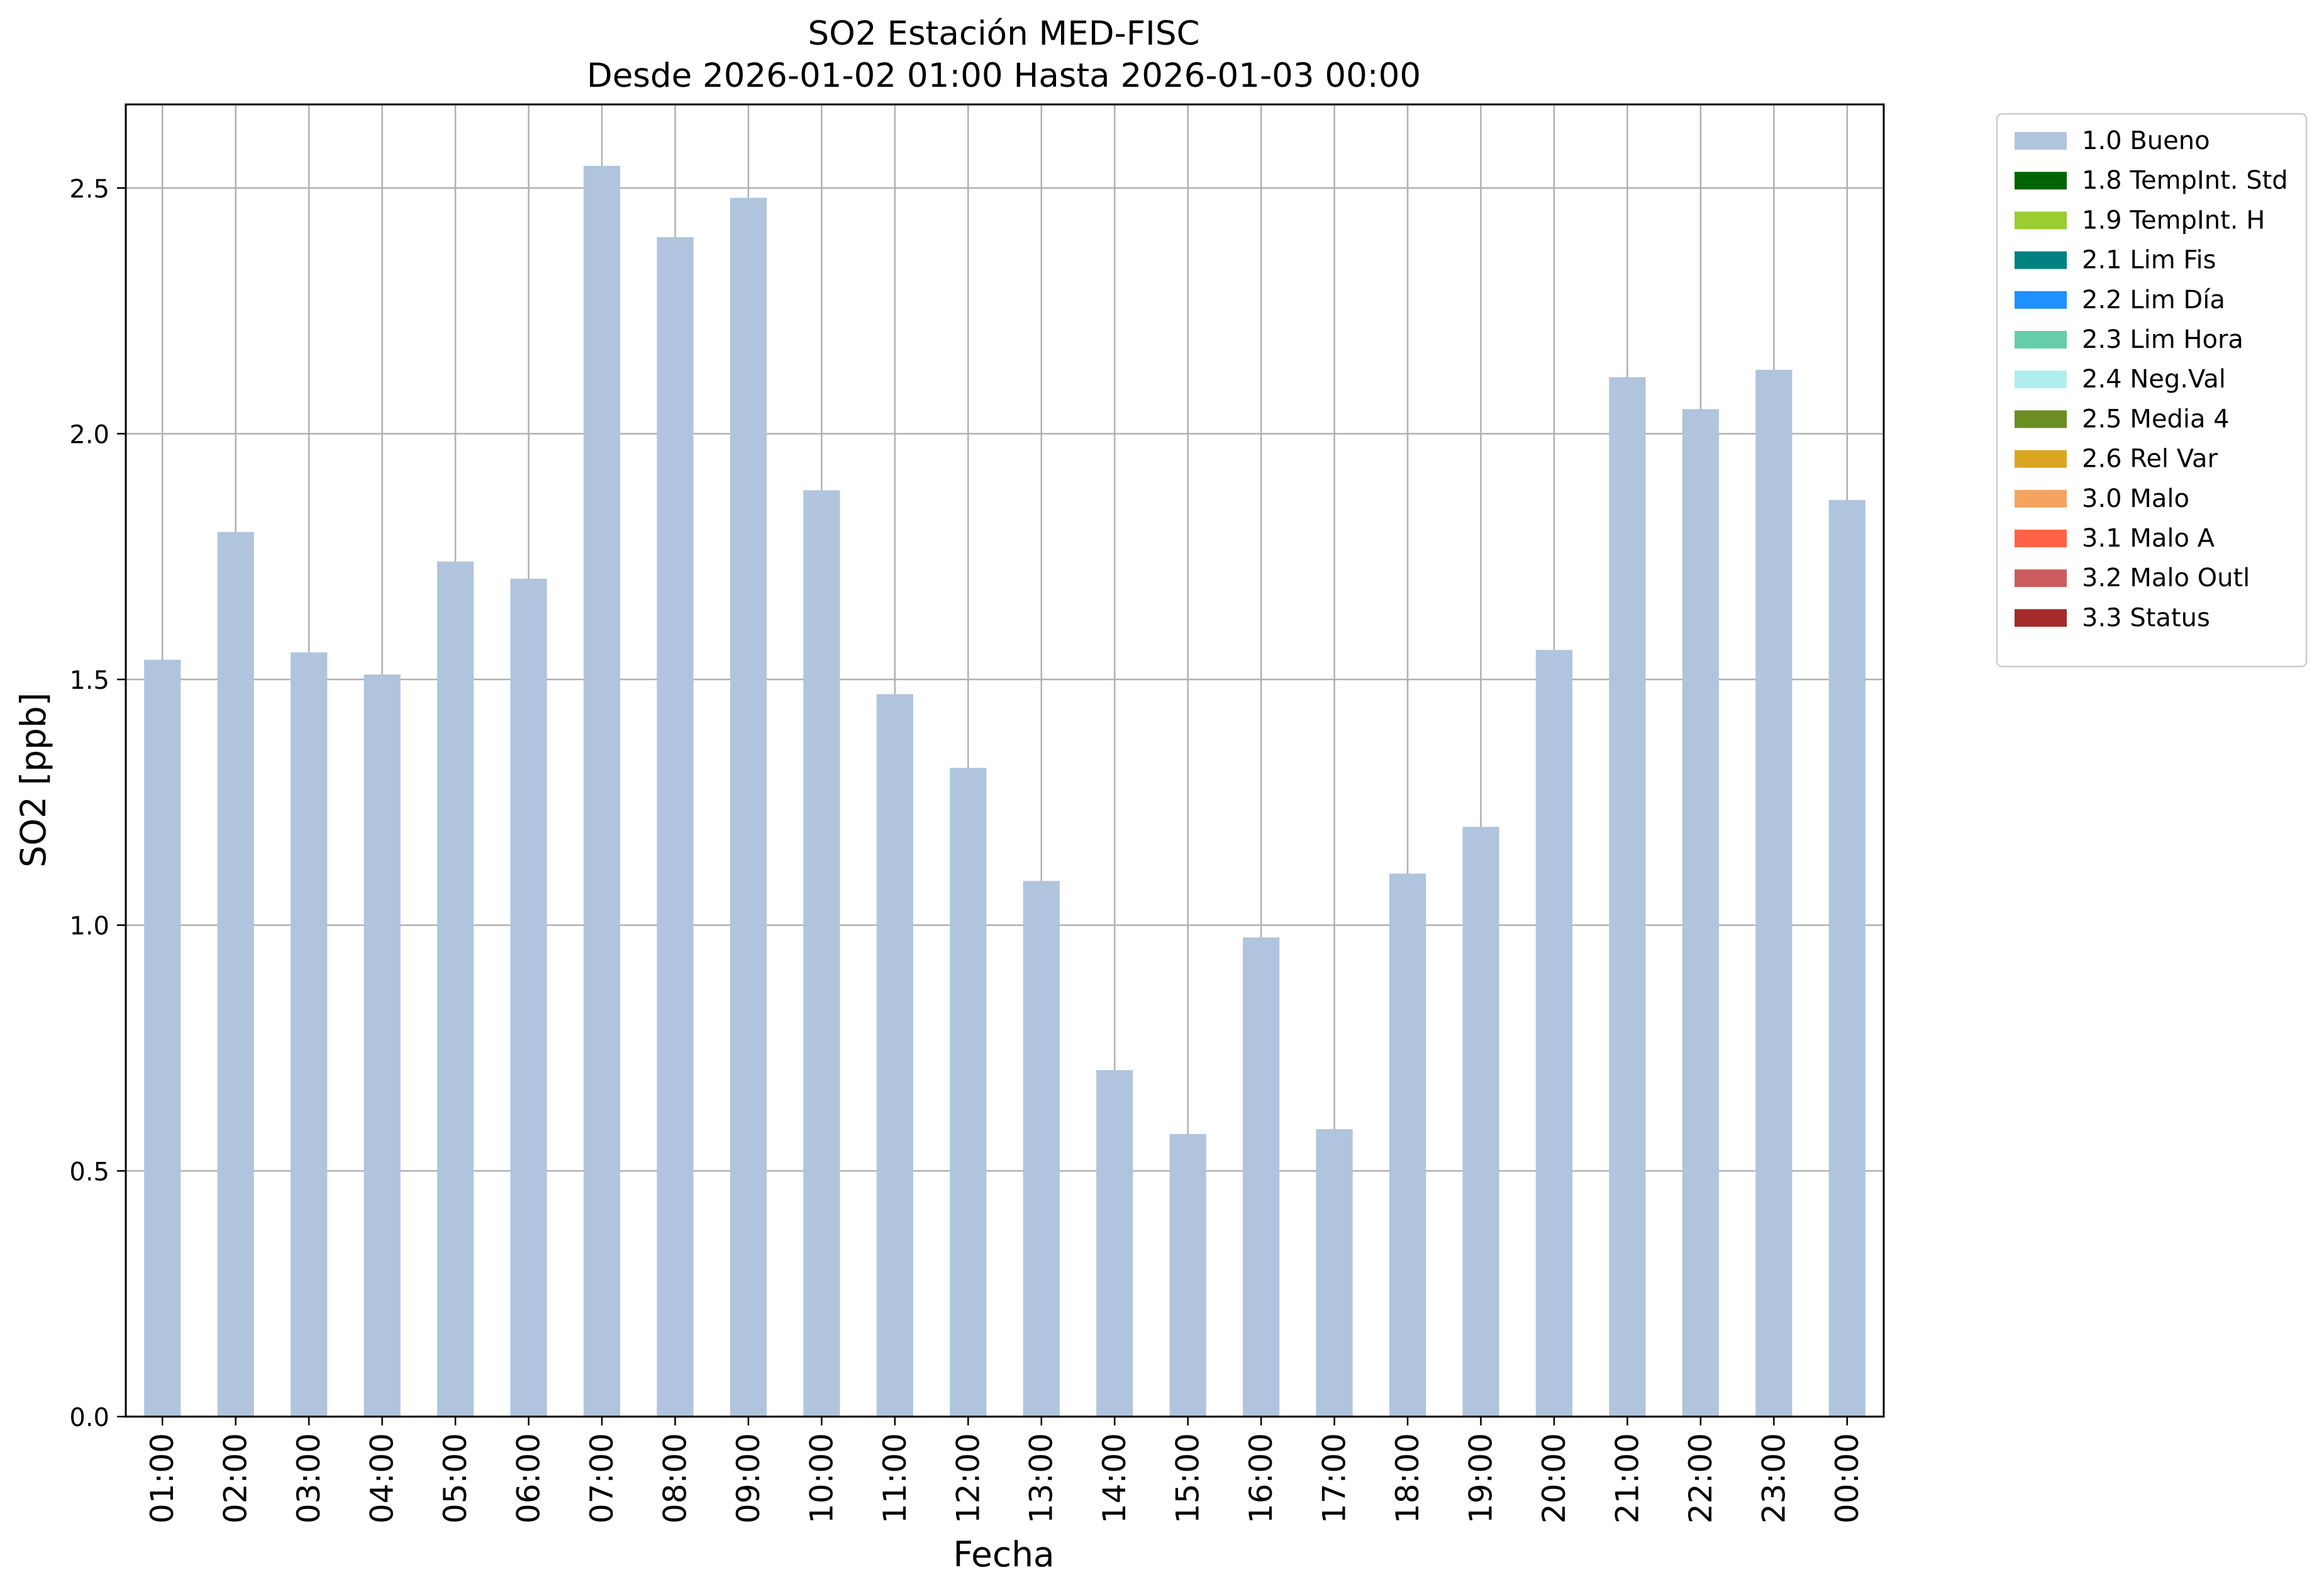  Describe the element at coordinates (968, 1478) in the screenshot. I see `x-tick-label: 12:00` at that location.